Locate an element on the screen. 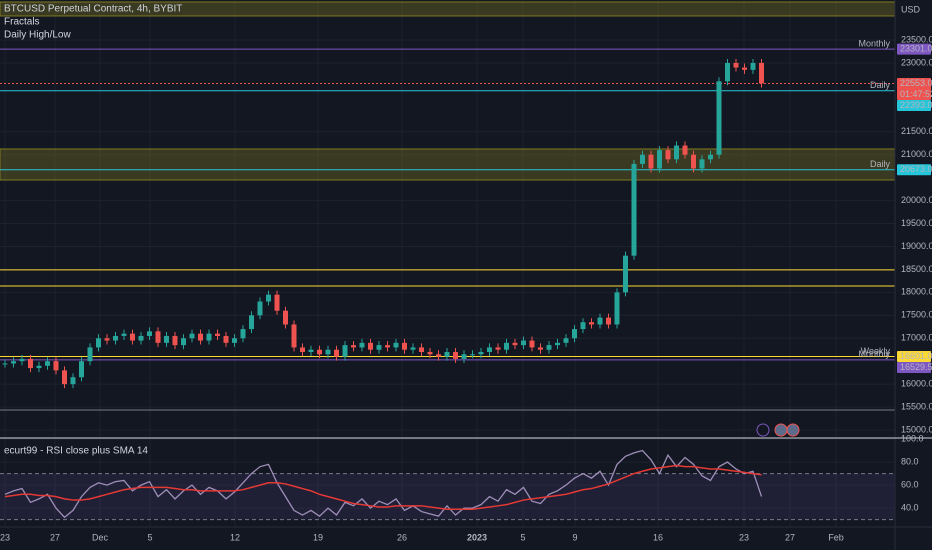  x-tick-label: 2023 is located at coordinates (477, 537).